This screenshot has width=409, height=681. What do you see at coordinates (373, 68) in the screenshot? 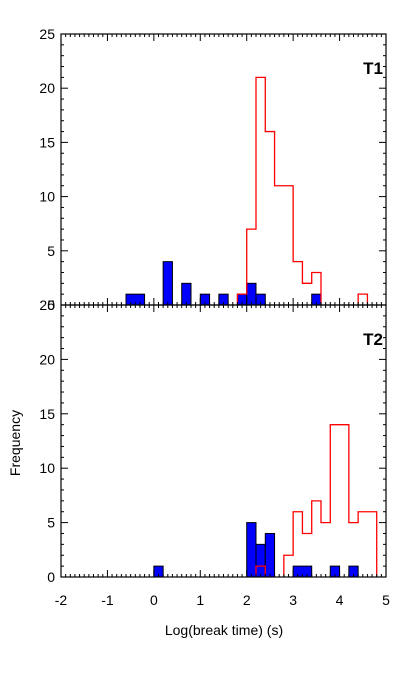
I see `panel-label: T1` at bounding box center [373, 68].